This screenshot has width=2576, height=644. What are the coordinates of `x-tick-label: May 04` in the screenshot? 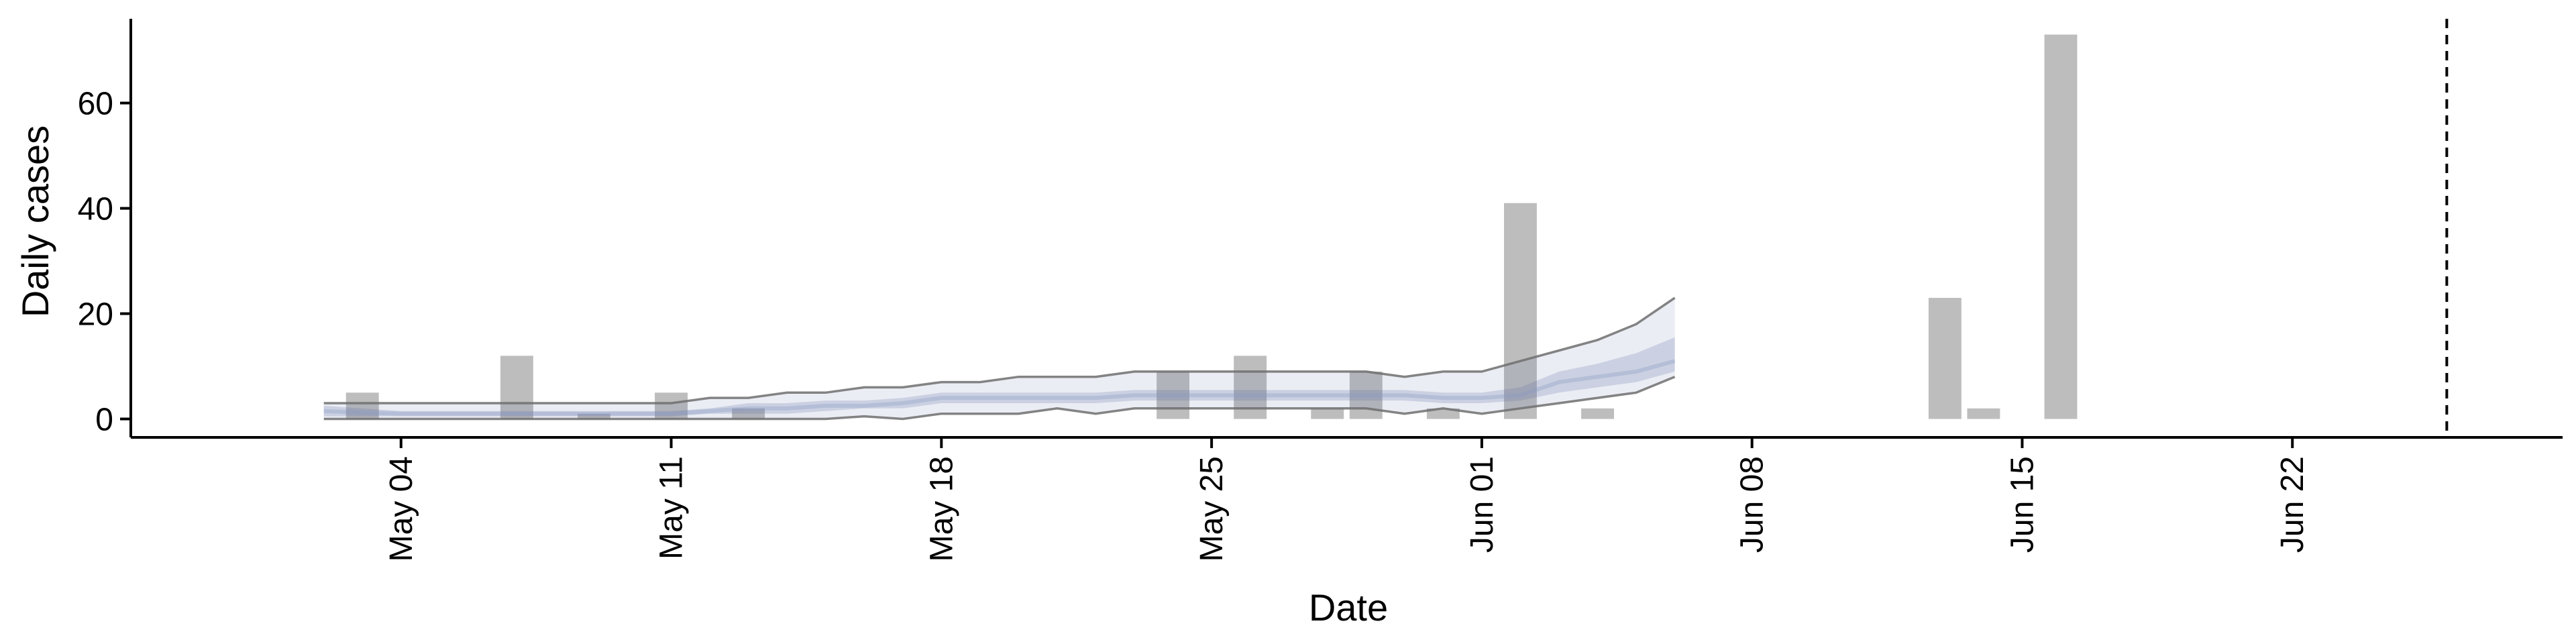 It's located at (401, 508).